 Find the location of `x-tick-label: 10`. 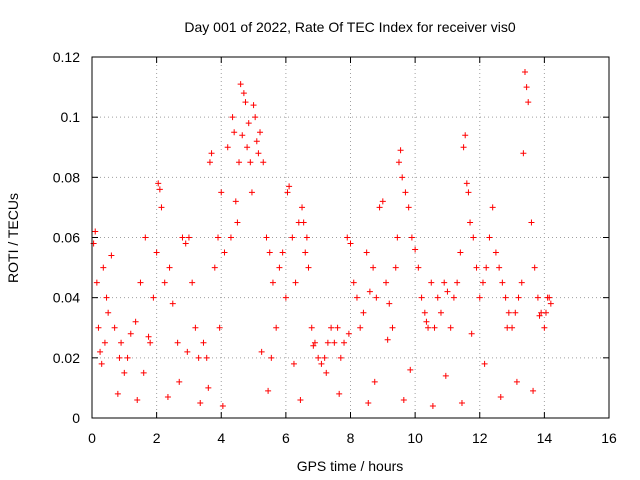

x-tick-label: 10 is located at coordinates (415, 438).